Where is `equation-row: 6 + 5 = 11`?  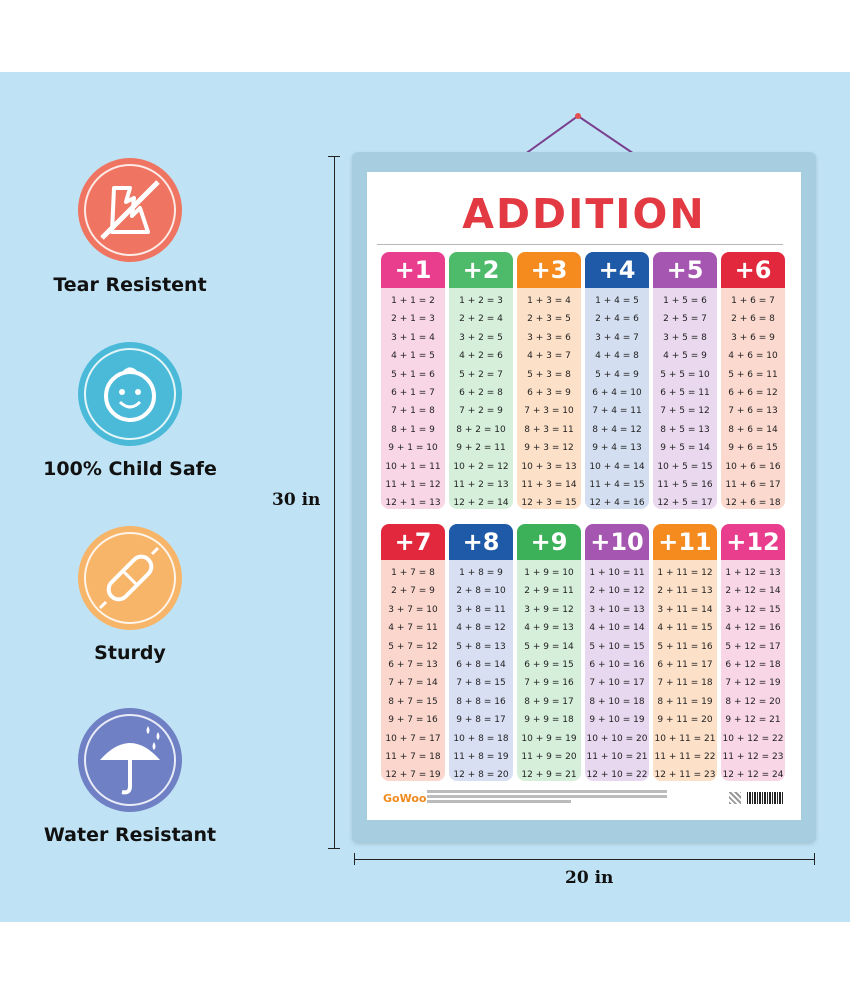
equation-row: 6 + 5 = 11 is located at coordinates (685, 392).